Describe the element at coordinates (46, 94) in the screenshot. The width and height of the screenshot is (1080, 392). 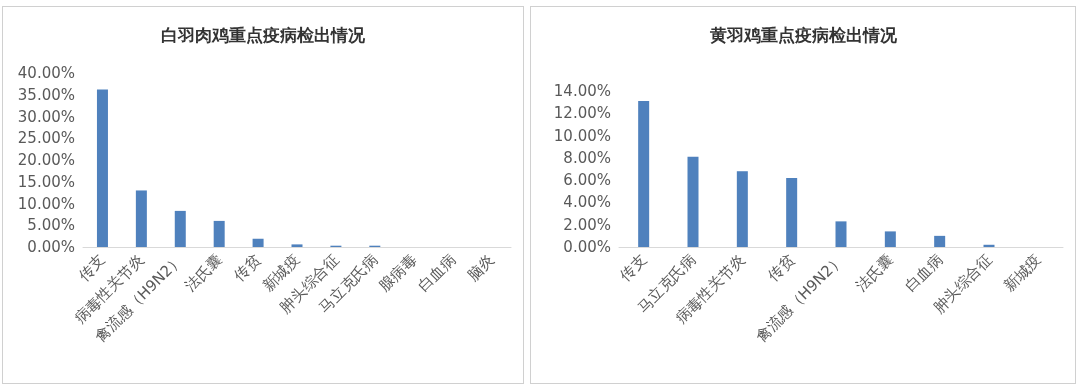
I see `y-tick-label: 35.00%` at that location.